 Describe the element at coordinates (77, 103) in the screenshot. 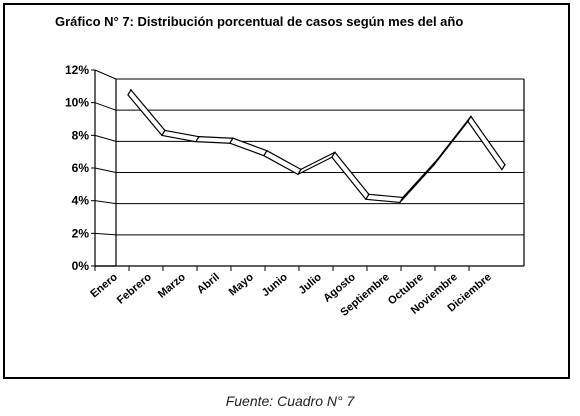

I see `y-tick-label: 10%` at that location.